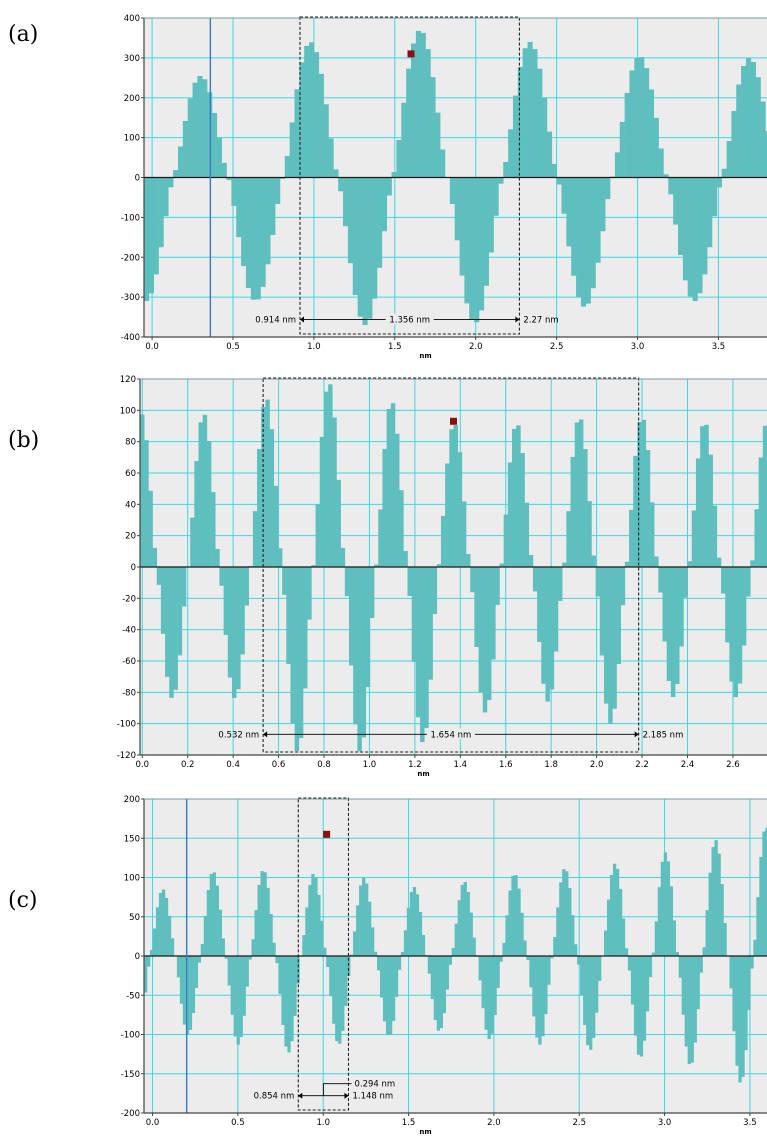 This screenshot has width=767, height=1143. What do you see at coordinates (453, 421) in the screenshot?
I see `marker-point` at bounding box center [453, 421].